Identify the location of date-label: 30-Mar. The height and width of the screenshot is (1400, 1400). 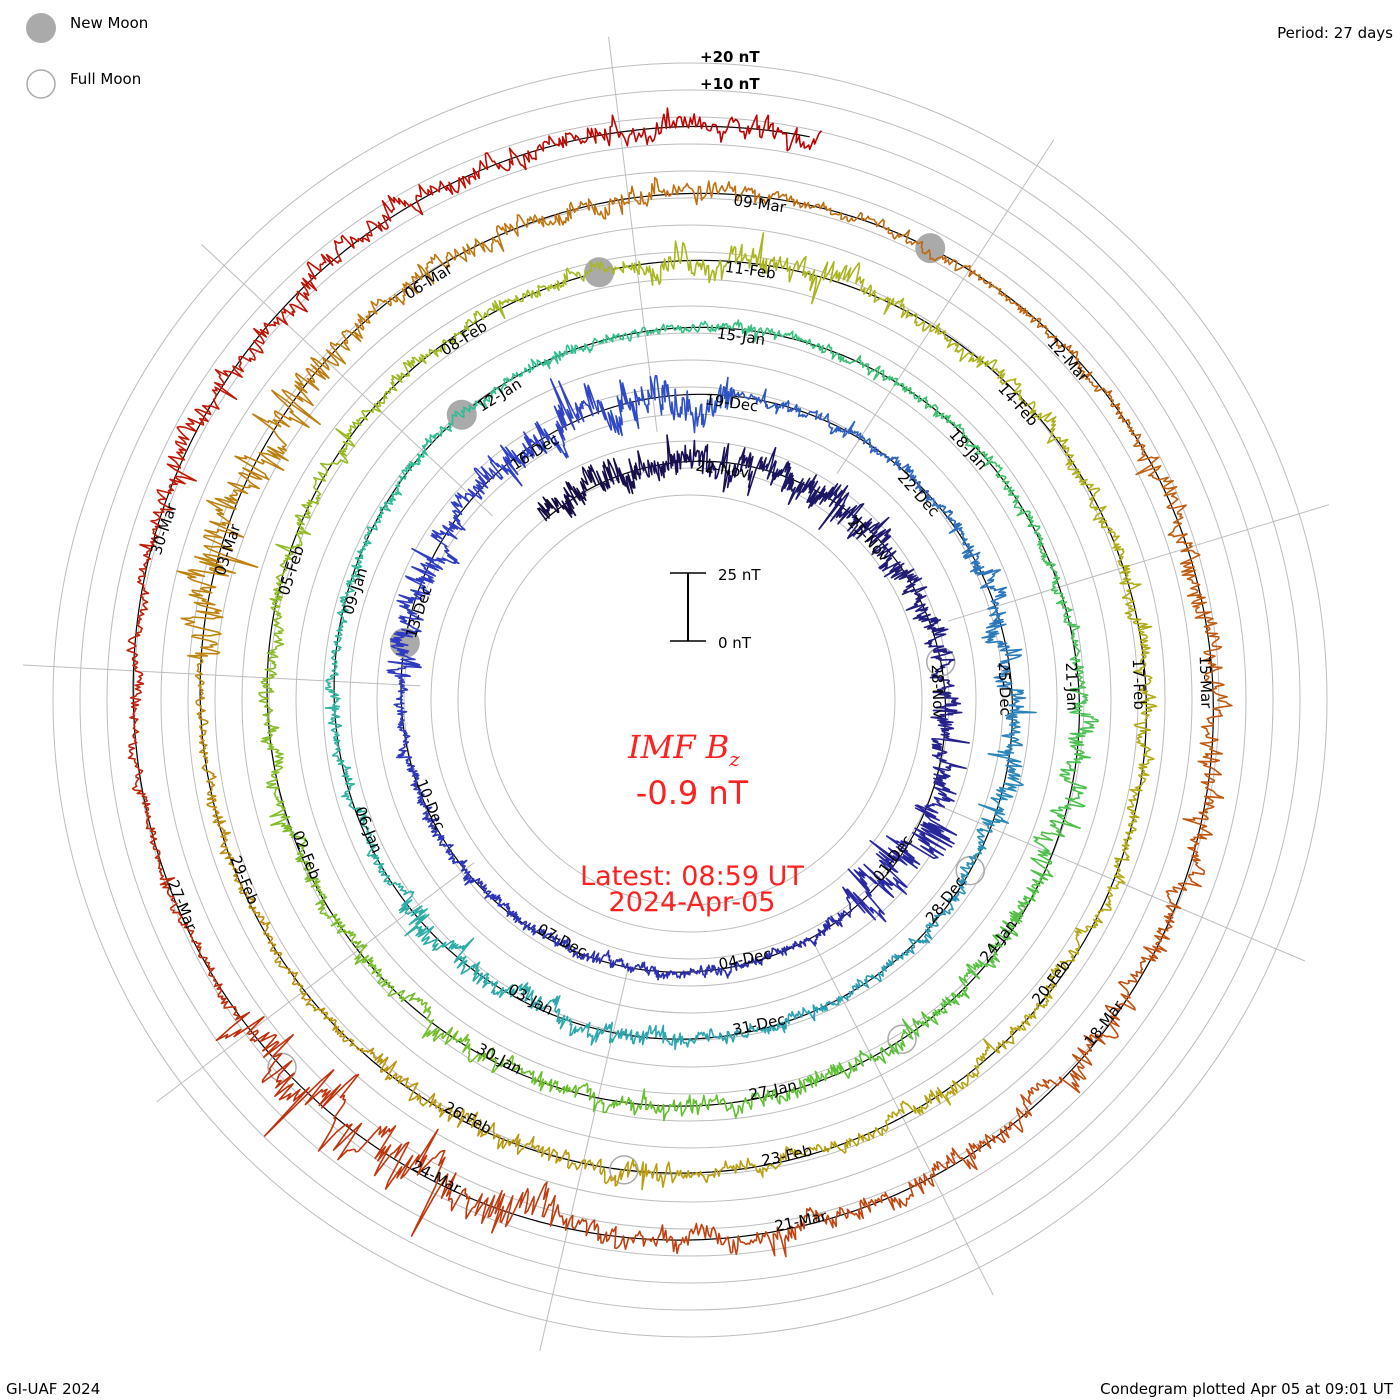
(164, 528).